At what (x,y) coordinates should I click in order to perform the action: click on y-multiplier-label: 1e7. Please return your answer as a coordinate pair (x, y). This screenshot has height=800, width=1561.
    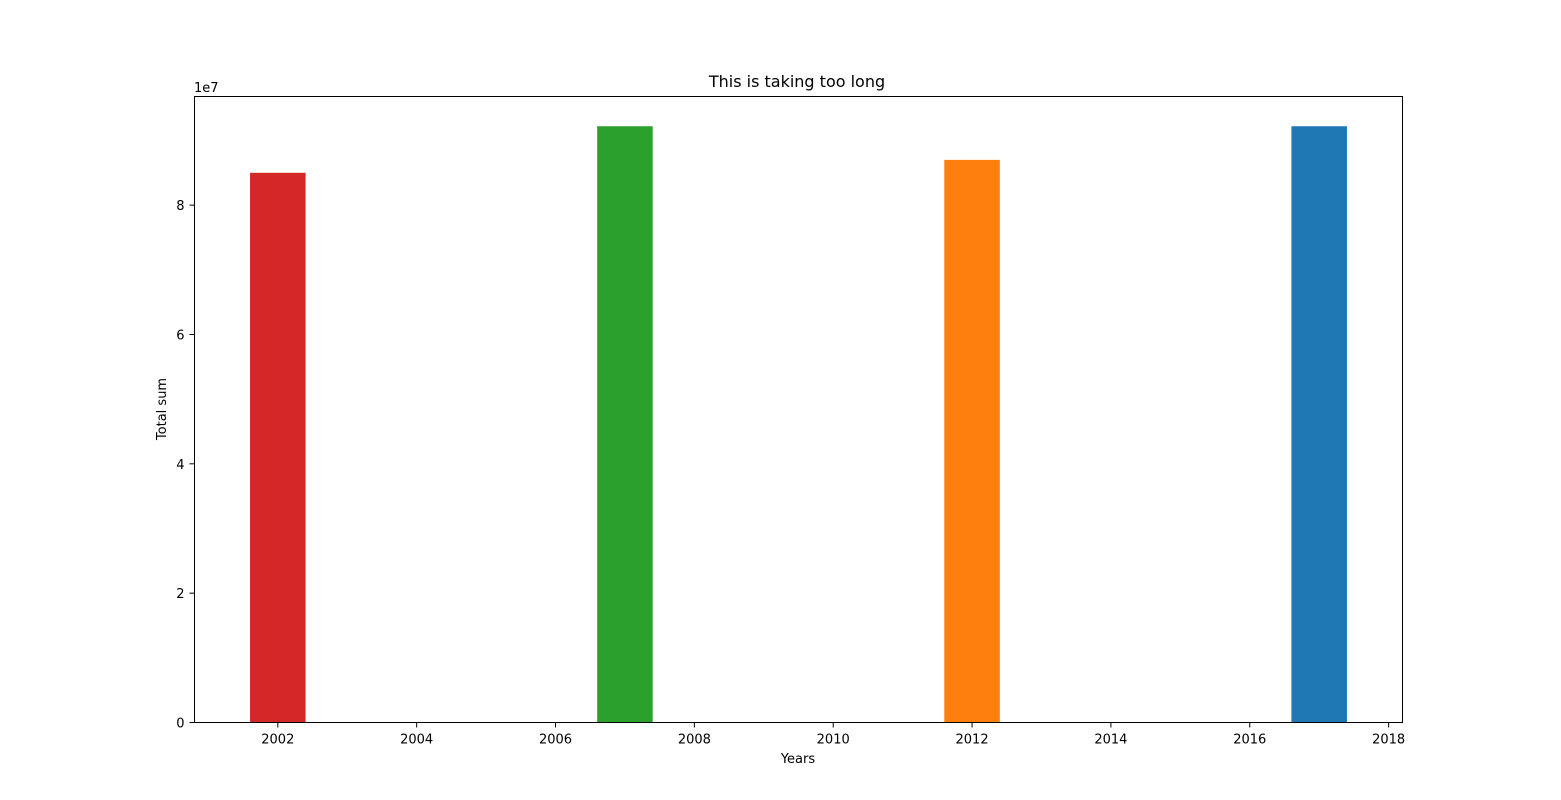
    Looking at the image, I should click on (206, 88).